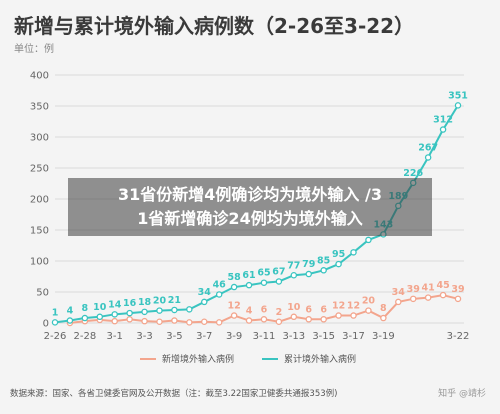 This screenshot has width=500, height=414. Describe the element at coordinates (174, 300) in the screenshot. I see `series-1-data-label-8: 21` at that location.